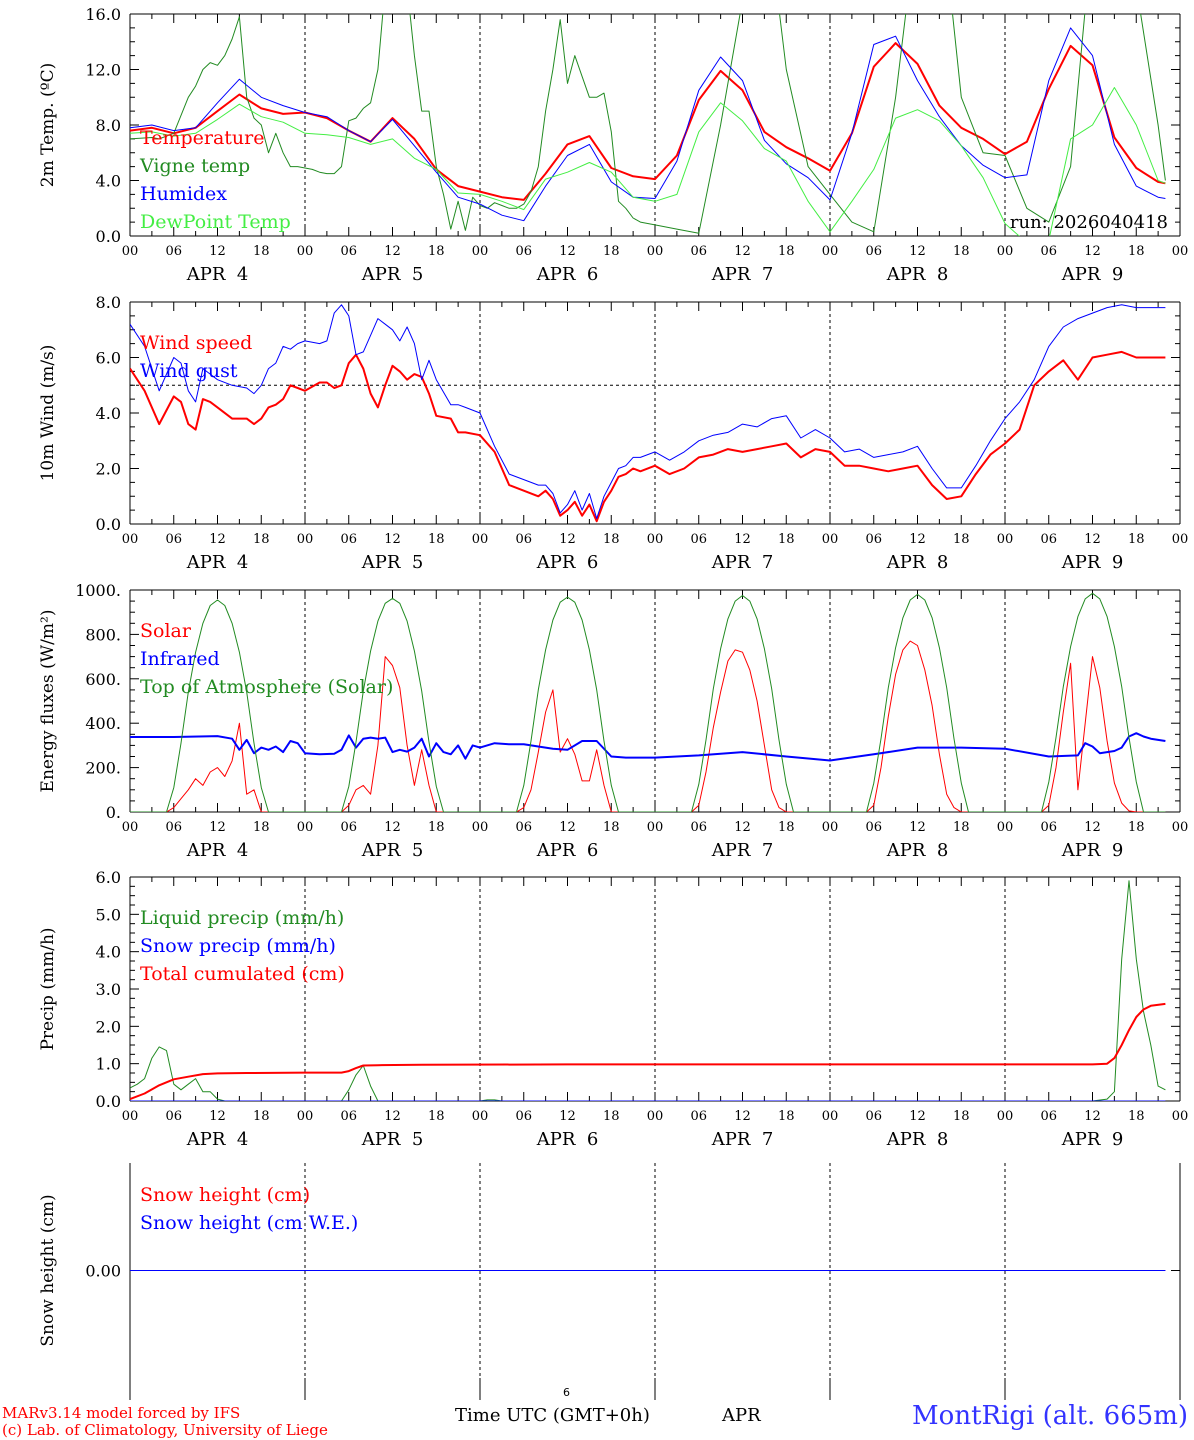 Image resolution: width=1194 pixels, height=1440 pixels. I want to click on temperature-series-dewpoint-temp, so click(648, 161).